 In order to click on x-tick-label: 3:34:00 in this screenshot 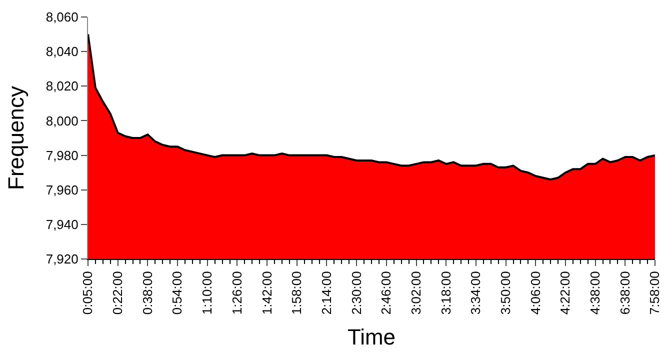, I will do `click(476, 293)`.